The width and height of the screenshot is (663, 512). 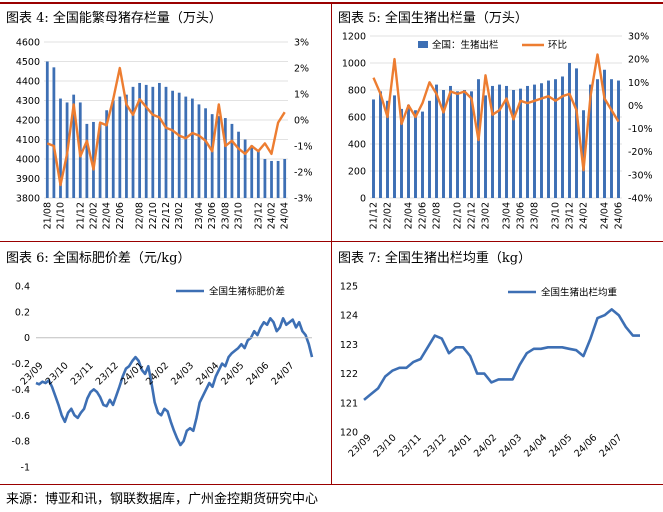 I want to click on left-axis-tick-label: 4600, so click(x=28, y=43).